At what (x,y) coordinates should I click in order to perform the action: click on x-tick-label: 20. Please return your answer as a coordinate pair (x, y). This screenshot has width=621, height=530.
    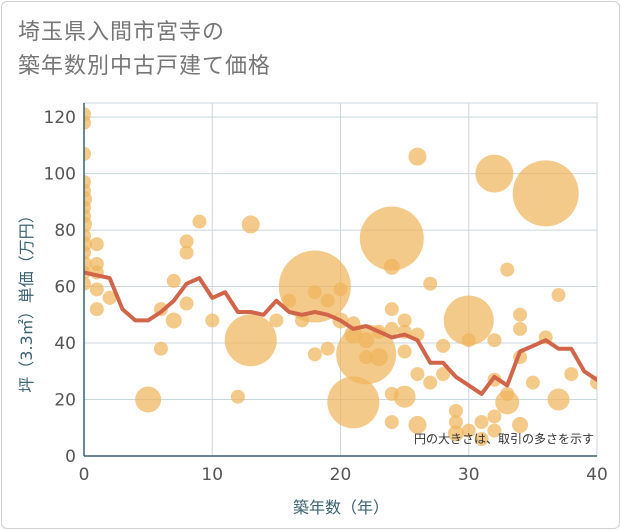
    Looking at the image, I should click on (341, 475).